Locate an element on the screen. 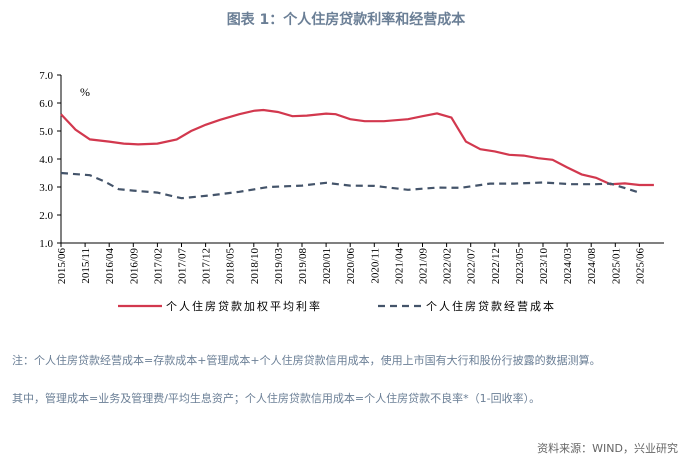 This screenshot has width=692, height=458. unit-label: % is located at coordinates (85, 92).